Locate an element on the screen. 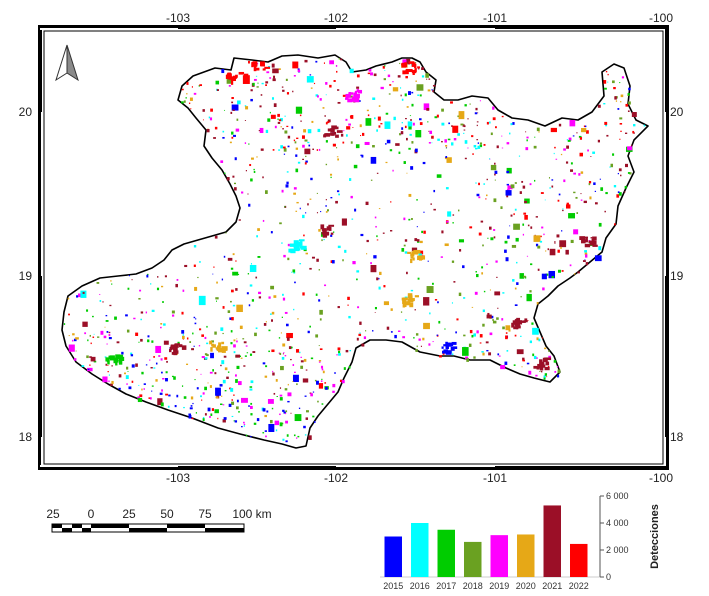 This screenshot has width=709, height=596. chart-category-label: 2019 is located at coordinates (499, 586).